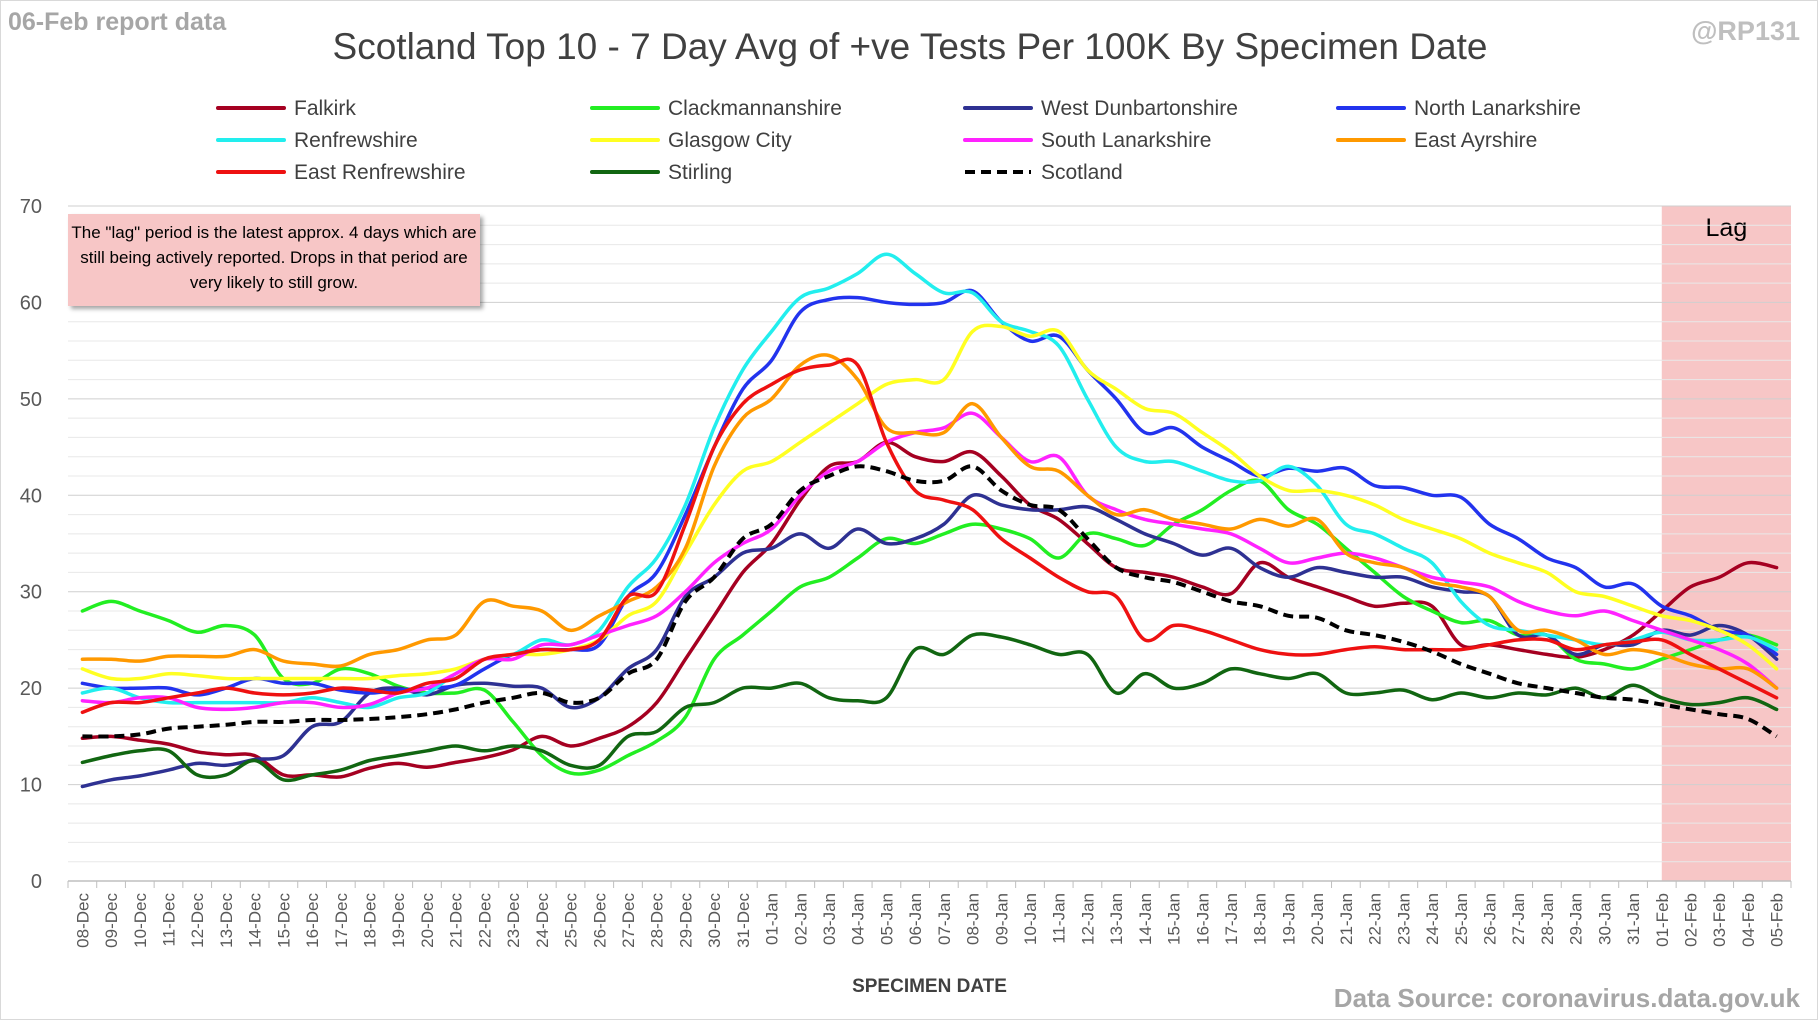  I want to click on x-tick-label: 27-Jan, so click(1518, 919).